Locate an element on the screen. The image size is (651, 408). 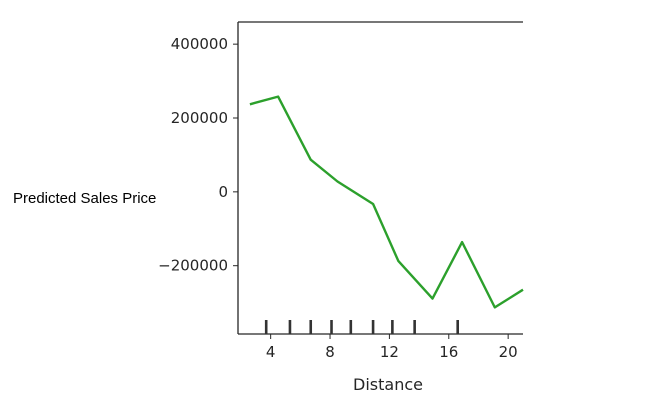
x-tick-label: 12 is located at coordinates (389, 352).